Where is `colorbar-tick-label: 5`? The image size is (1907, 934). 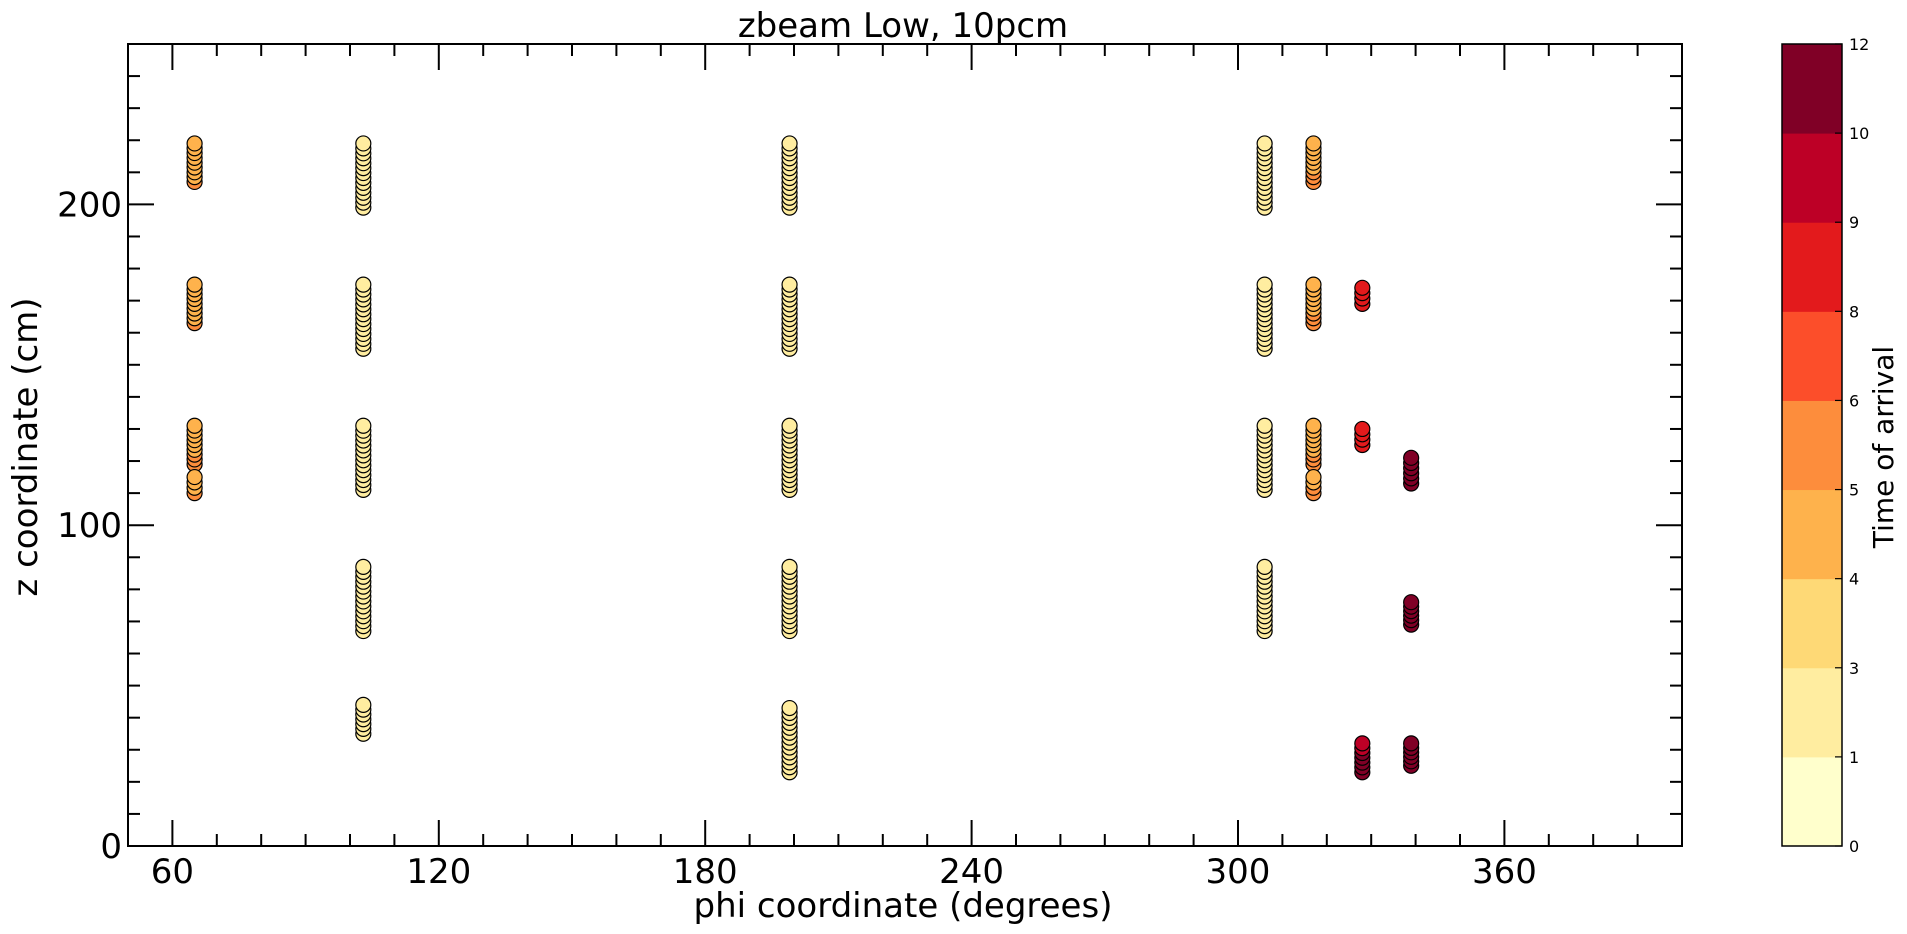
colorbar-tick-label: 5 is located at coordinates (1854, 490).